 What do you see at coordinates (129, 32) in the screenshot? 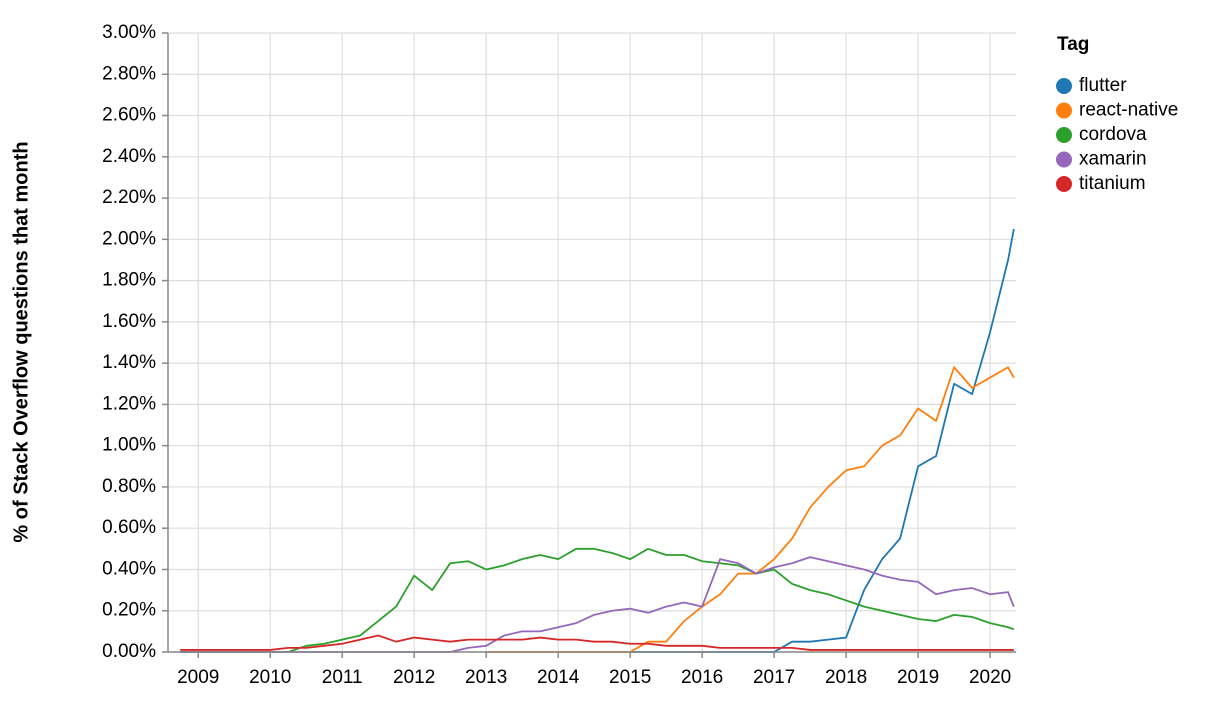
I see `y-tick-label: 3.00%` at bounding box center [129, 32].